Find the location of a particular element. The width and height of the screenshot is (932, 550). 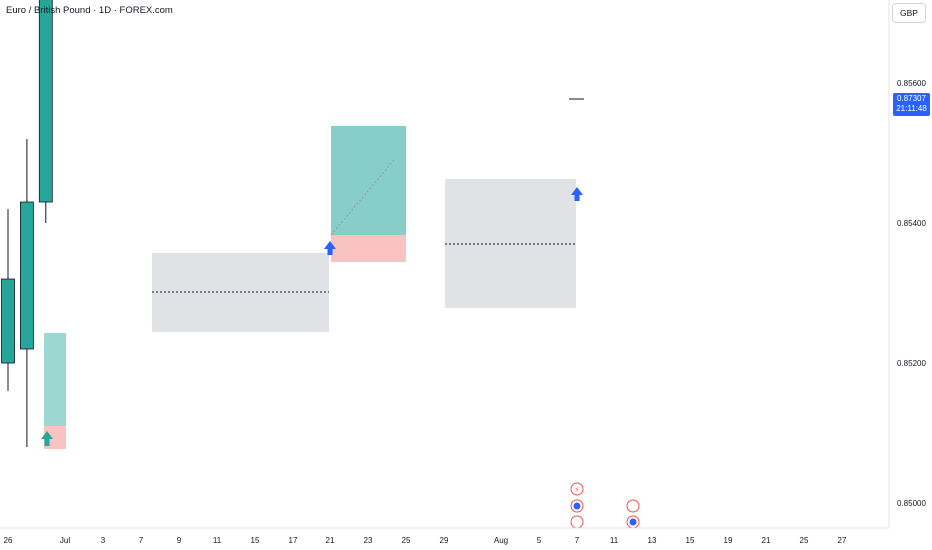

current-price-label: 0.87307 is located at coordinates (911, 98).